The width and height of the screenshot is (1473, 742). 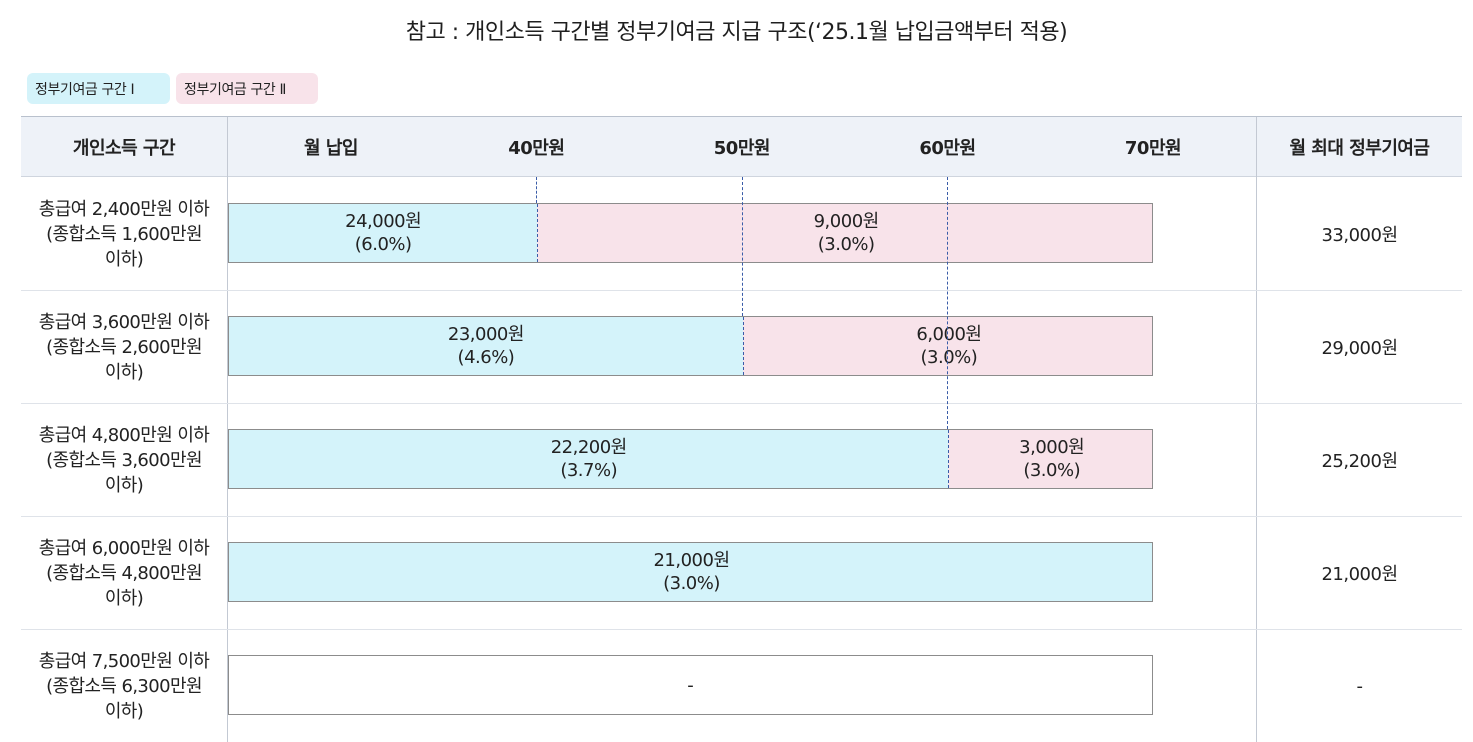 I want to click on segment-band-2: 3,000원 (3.0%), so click(x=1050, y=459).